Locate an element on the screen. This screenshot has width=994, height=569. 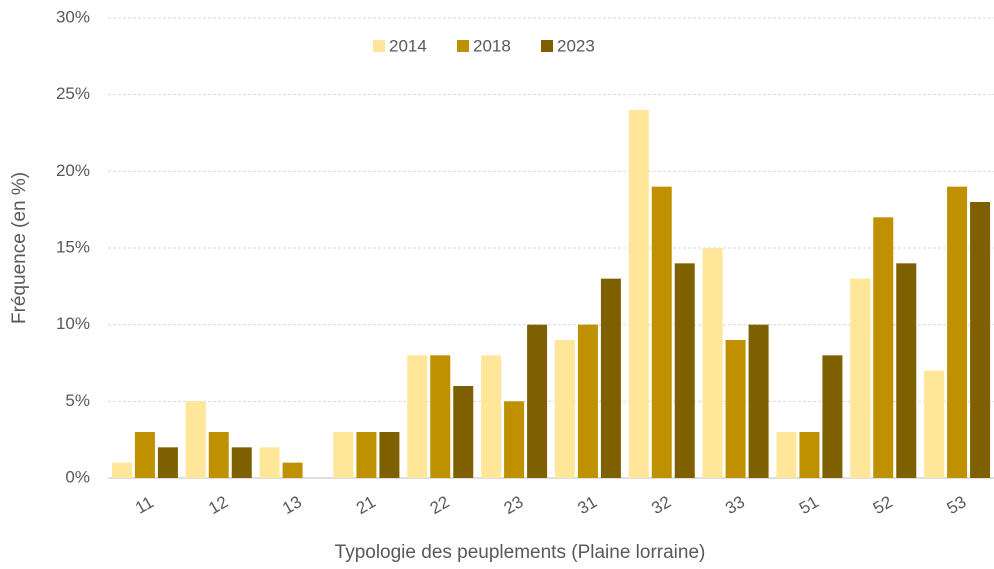
y-tick-label: 20% is located at coordinates (73, 170).